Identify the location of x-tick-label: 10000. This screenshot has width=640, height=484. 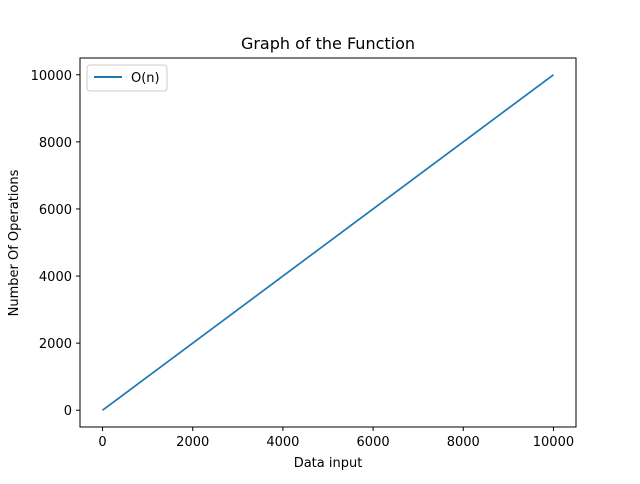
(553, 442).